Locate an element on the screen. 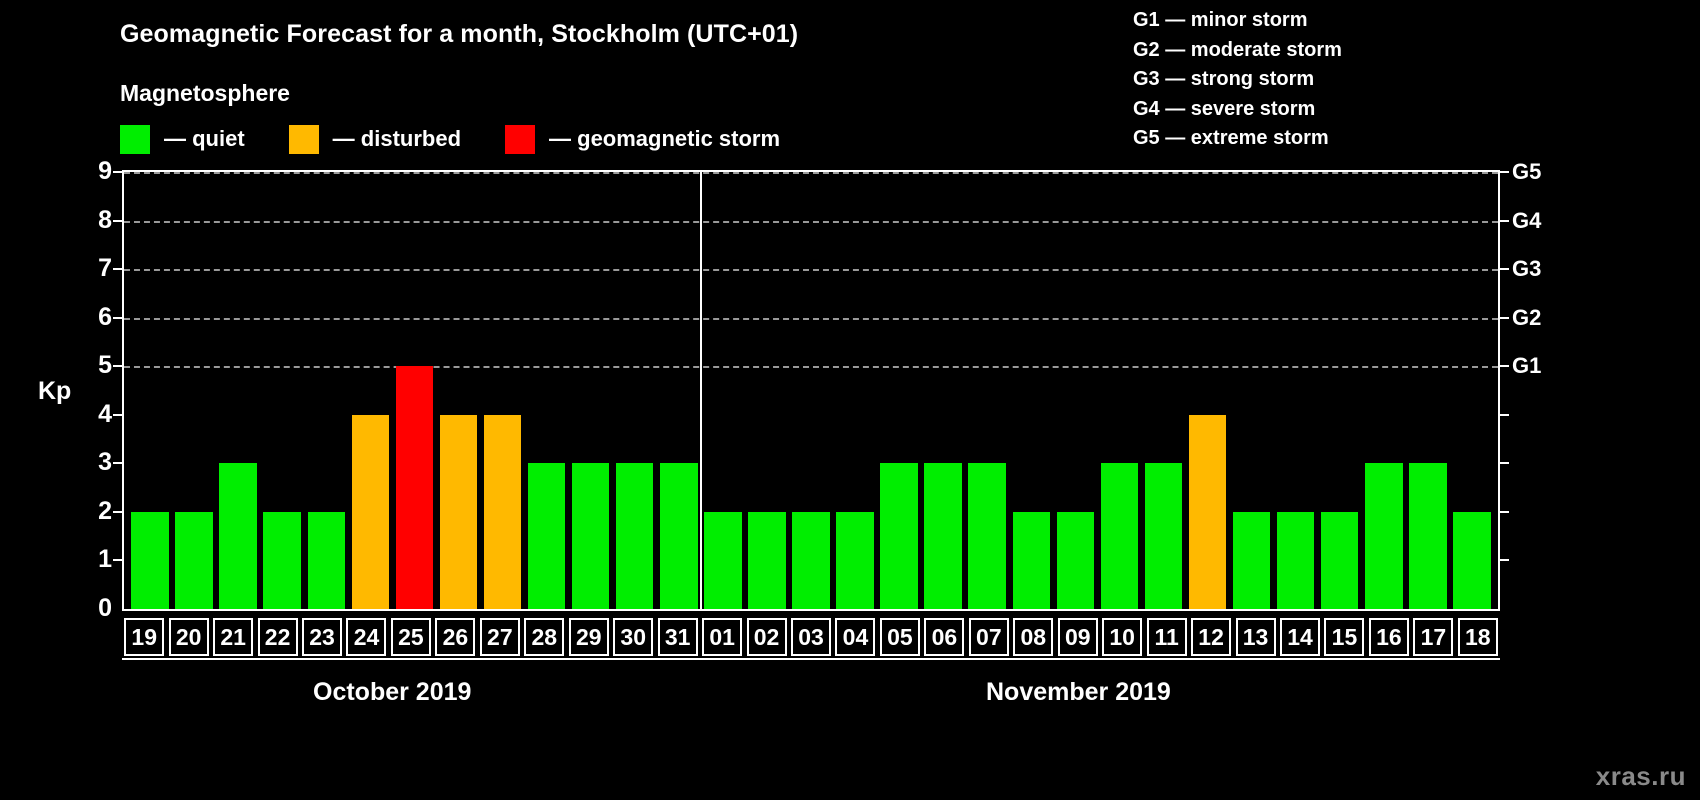  date-label-15: 15 is located at coordinates (1344, 637).